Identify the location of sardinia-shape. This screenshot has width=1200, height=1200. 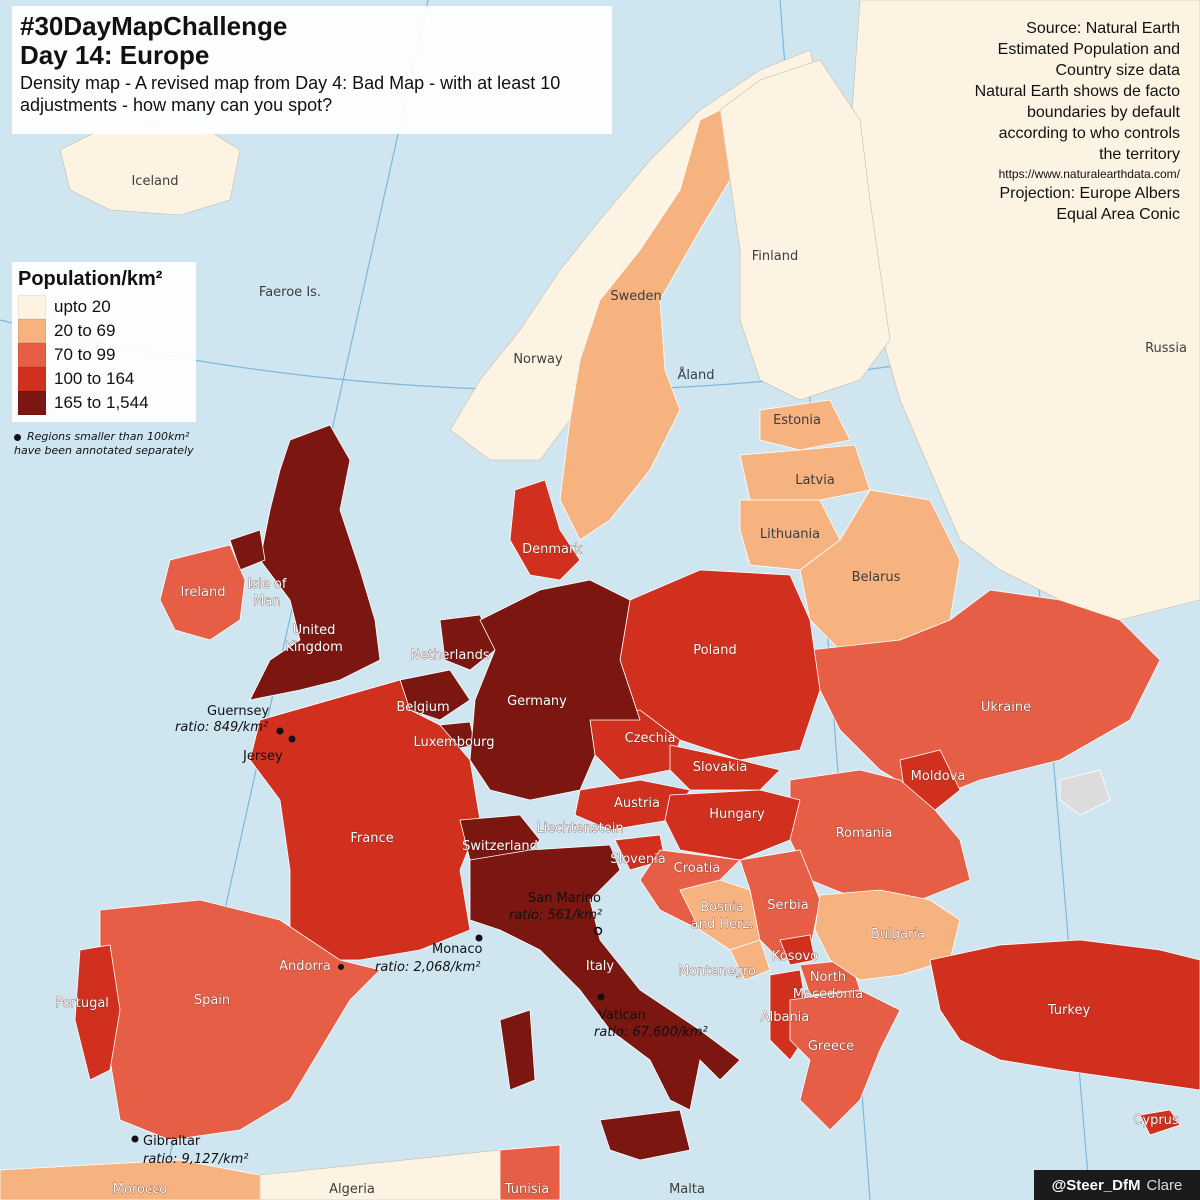
(517, 1050).